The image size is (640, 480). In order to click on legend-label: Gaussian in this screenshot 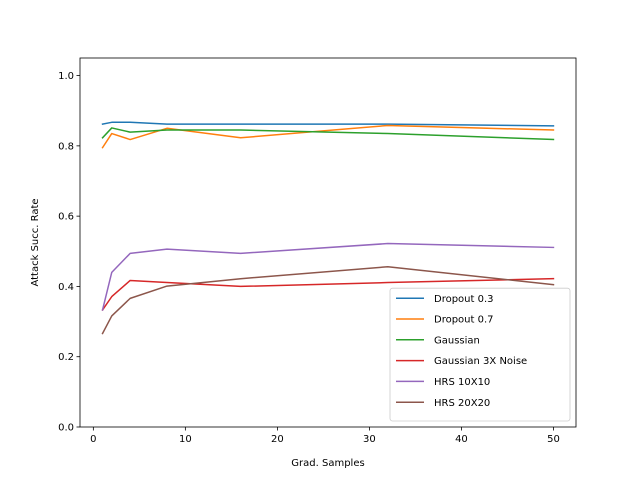, I will do `click(457, 340)`.